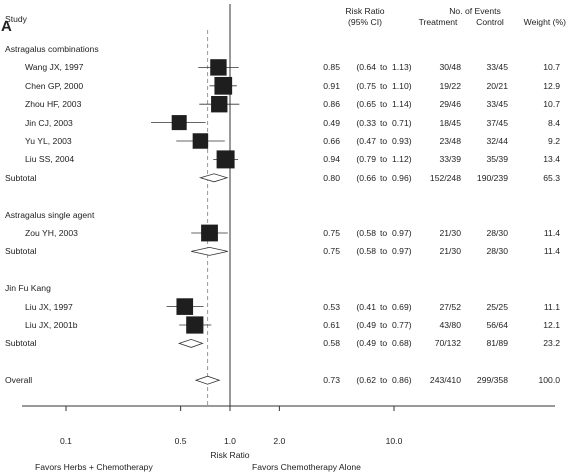 Image resolution: width=573 pixels, height=475 pixels. What do you see at coordinates (551, 104) in the screenshot?
I see `weight-3: 10.7` at bounding box center [551, 104].